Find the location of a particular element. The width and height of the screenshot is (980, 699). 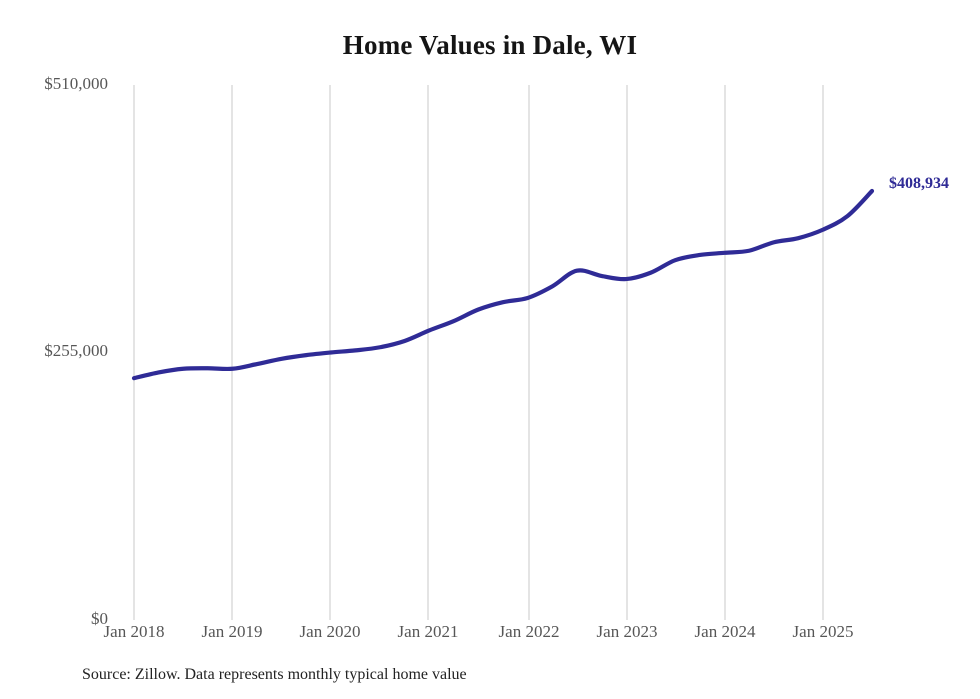

y-tick-label: $255,000 is located at coordinates (76, 350).